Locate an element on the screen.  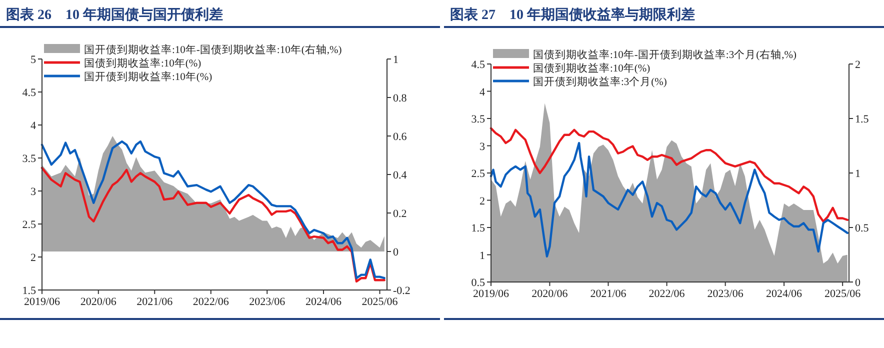
y2-tick-label: 0.4 is located at coordinates (400, 176).